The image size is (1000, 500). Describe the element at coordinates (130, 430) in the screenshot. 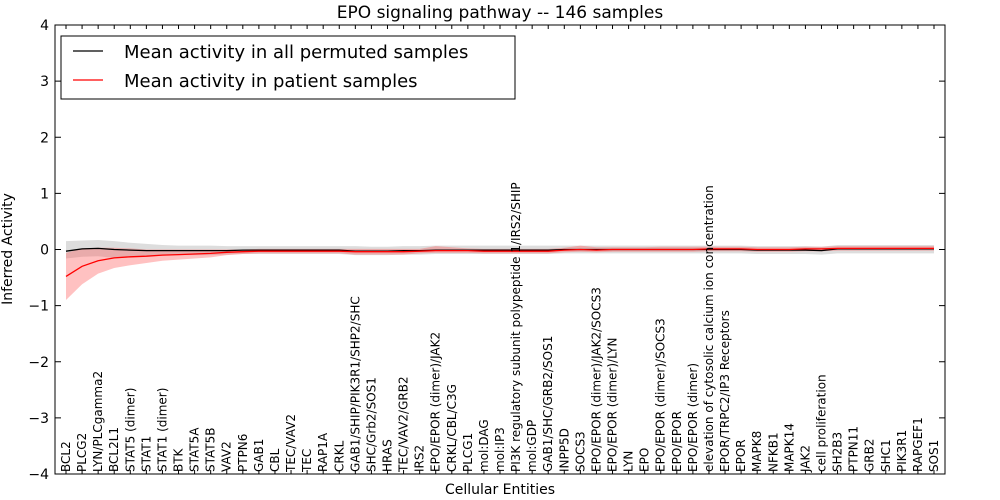

I see `x-category-label: STAT5 (dimer)` at that location.